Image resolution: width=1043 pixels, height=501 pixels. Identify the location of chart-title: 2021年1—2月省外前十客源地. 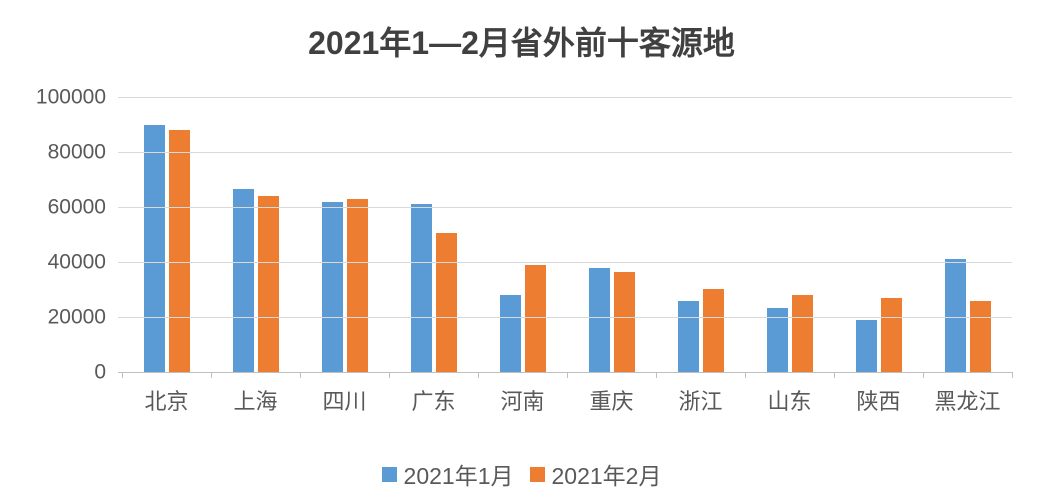
(521, 43).